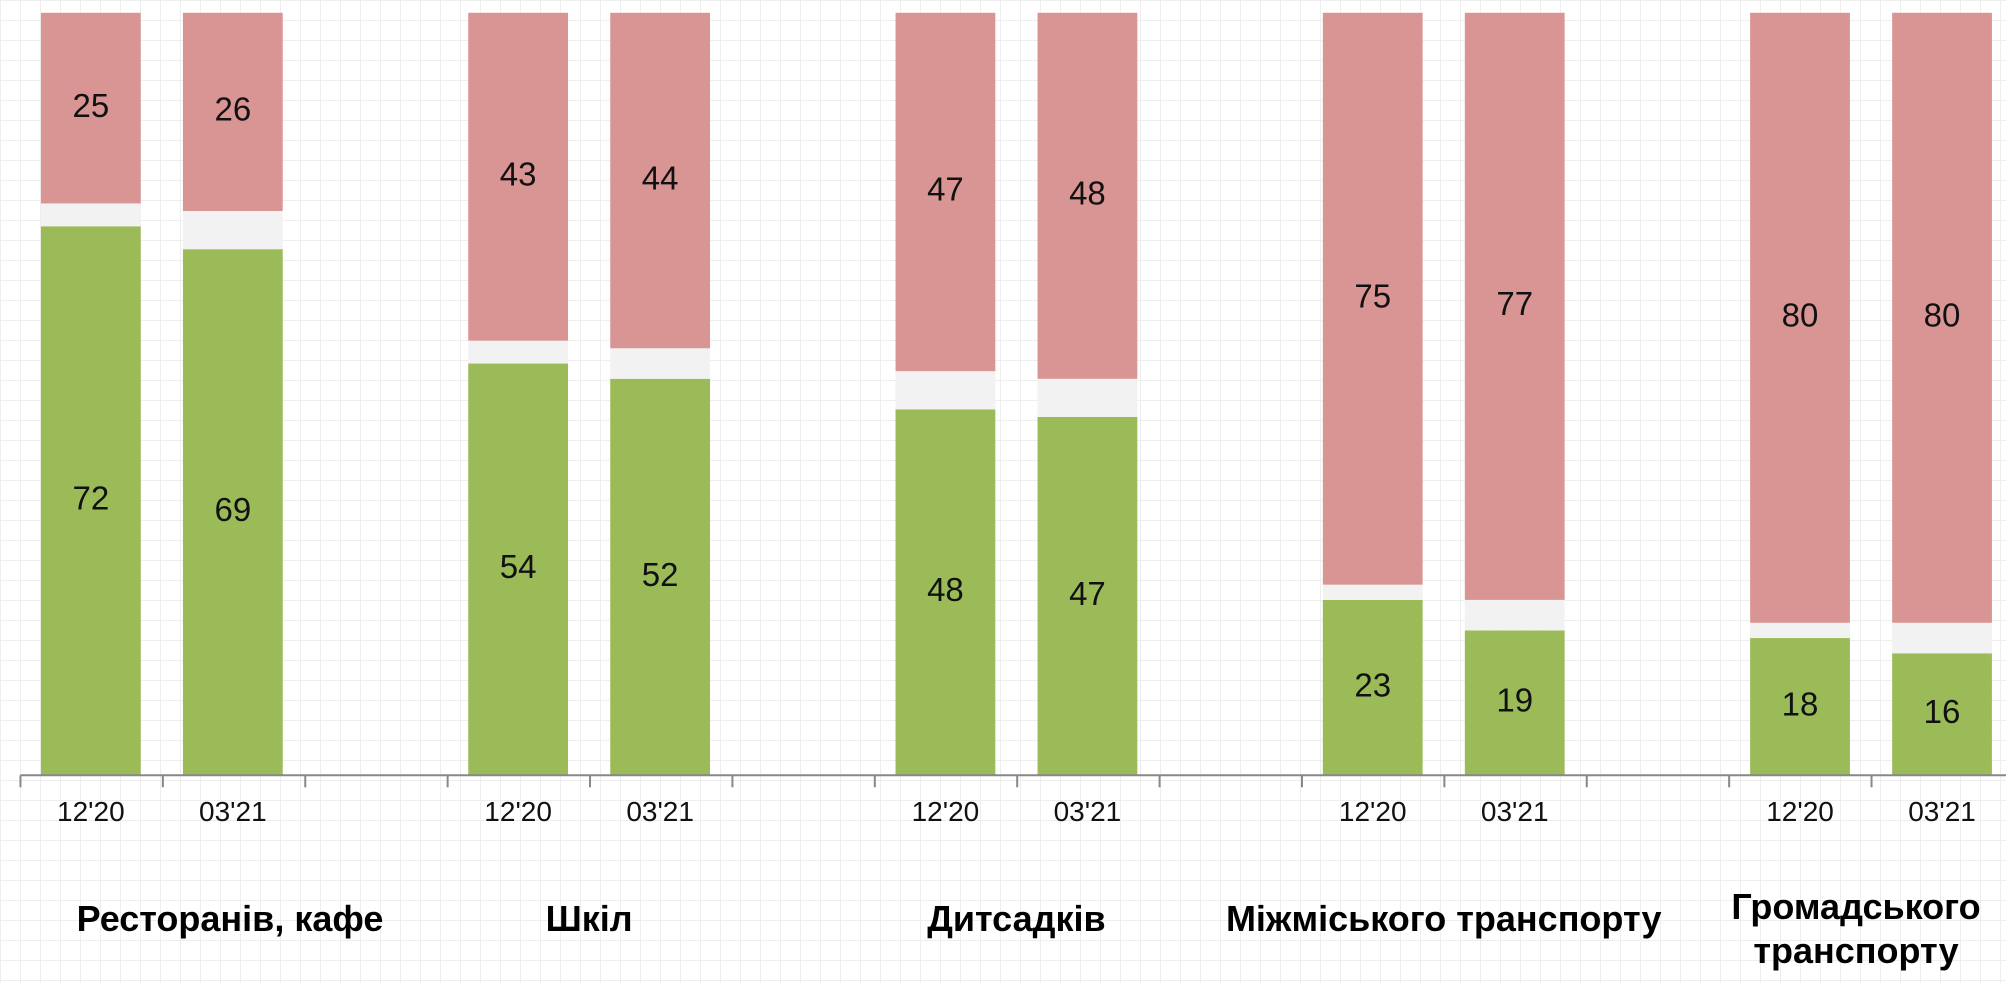  What do you see at coordinates (660, 574) in the screenshot?
I see `value-label: 52` at bounding box center [660, 574].